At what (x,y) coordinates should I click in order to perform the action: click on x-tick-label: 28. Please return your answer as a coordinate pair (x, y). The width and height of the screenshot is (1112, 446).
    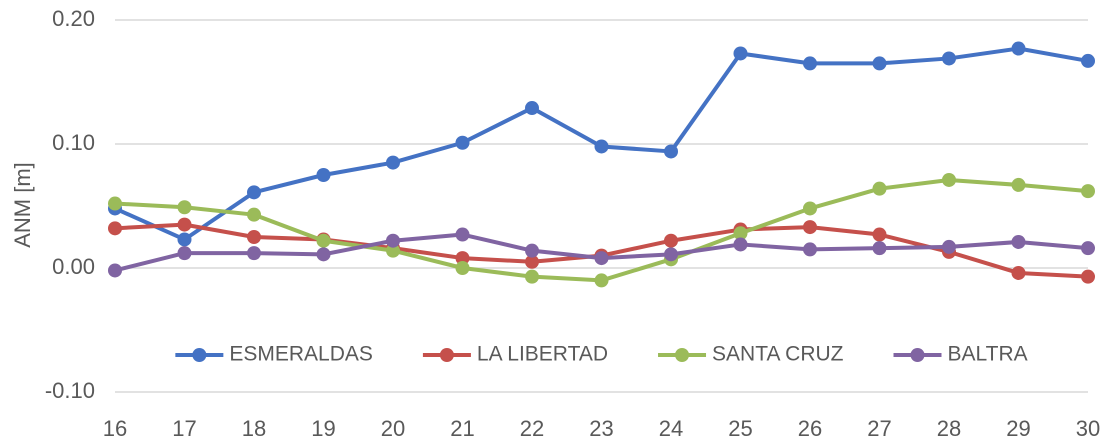
    Looking at the image, I should click on (949, 428).